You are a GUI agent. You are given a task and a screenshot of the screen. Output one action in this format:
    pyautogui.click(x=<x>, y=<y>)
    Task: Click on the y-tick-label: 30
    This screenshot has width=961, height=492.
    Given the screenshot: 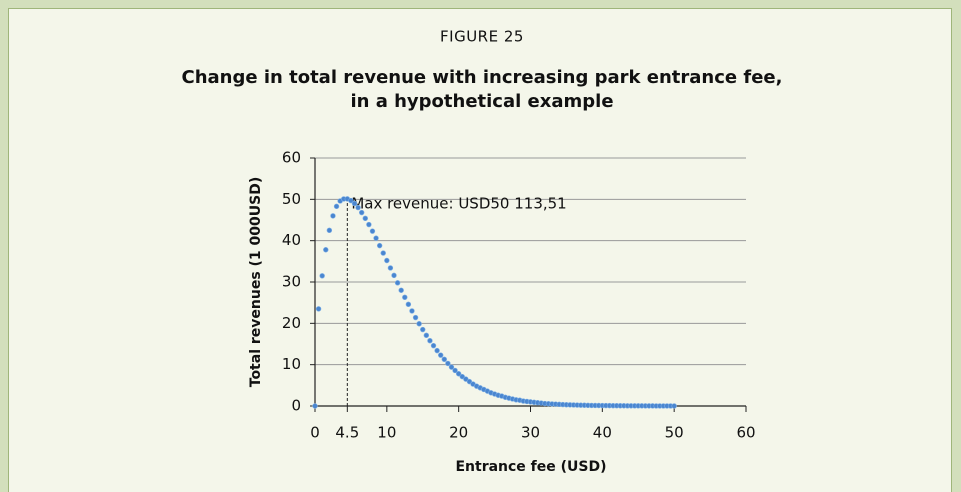 What is the action you would take?
    pyautogui.click(x=291, y=282)
    